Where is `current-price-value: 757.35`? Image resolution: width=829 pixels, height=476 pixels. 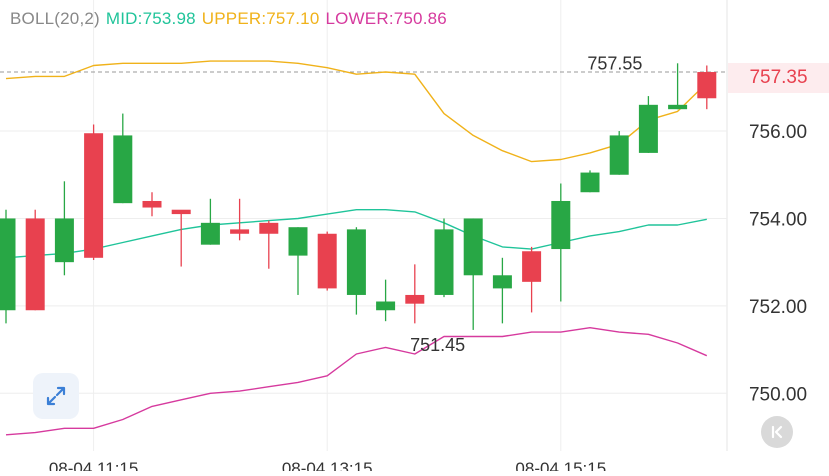
current-price-value: 757.35 is located at coordinates (778, 77).